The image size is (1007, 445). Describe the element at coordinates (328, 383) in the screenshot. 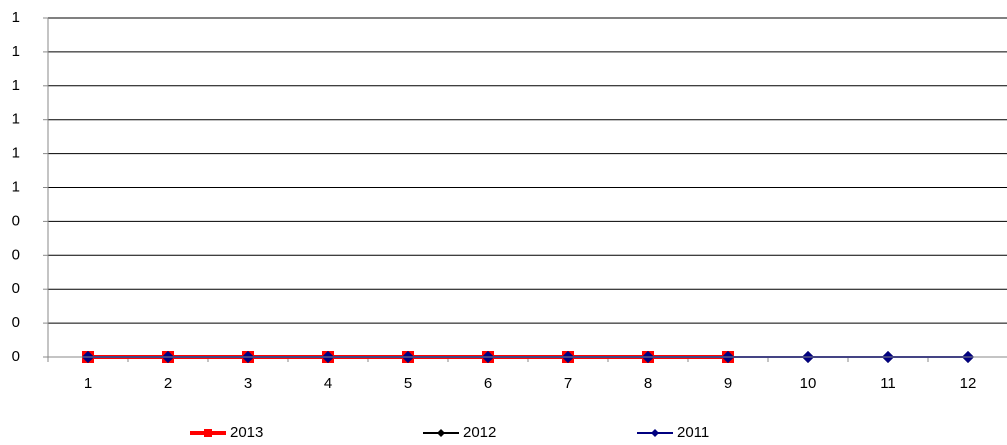

I see `x-tick-label: 4` at that location.